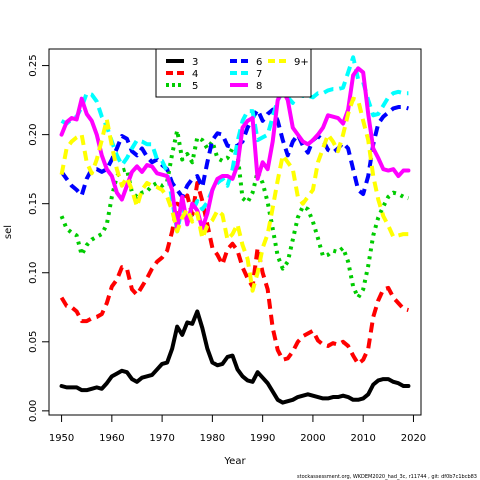  Describe the element at coordinates (234, 461) in the screenshot. I see `x-axis-label: Year` at that location.